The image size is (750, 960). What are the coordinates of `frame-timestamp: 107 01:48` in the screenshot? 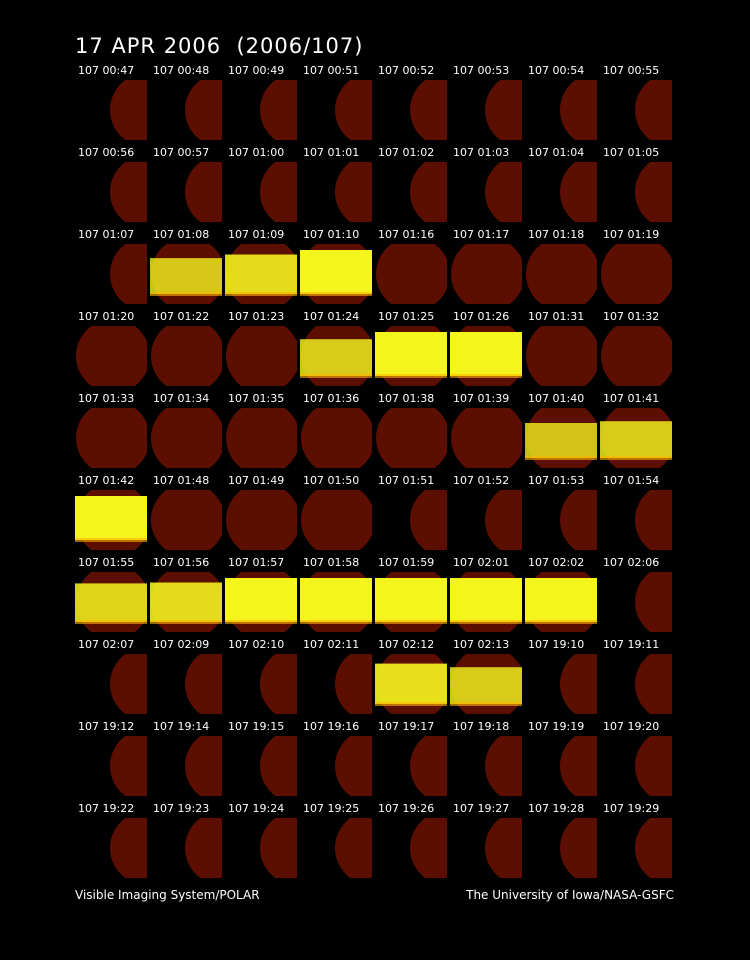 It's located at (181, 480).